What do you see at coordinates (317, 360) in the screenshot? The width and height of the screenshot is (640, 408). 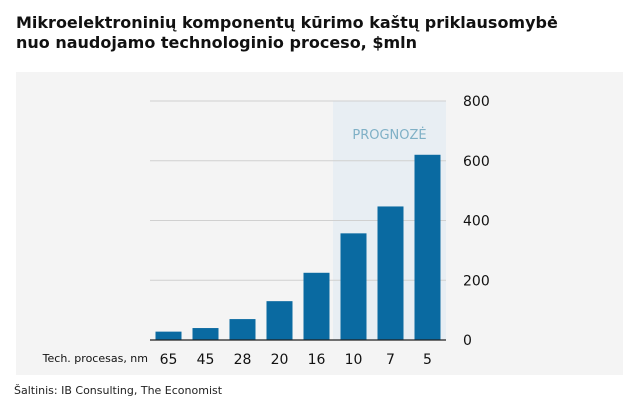 I see `x-tick-label: 16` at bounding box center [317, 360].